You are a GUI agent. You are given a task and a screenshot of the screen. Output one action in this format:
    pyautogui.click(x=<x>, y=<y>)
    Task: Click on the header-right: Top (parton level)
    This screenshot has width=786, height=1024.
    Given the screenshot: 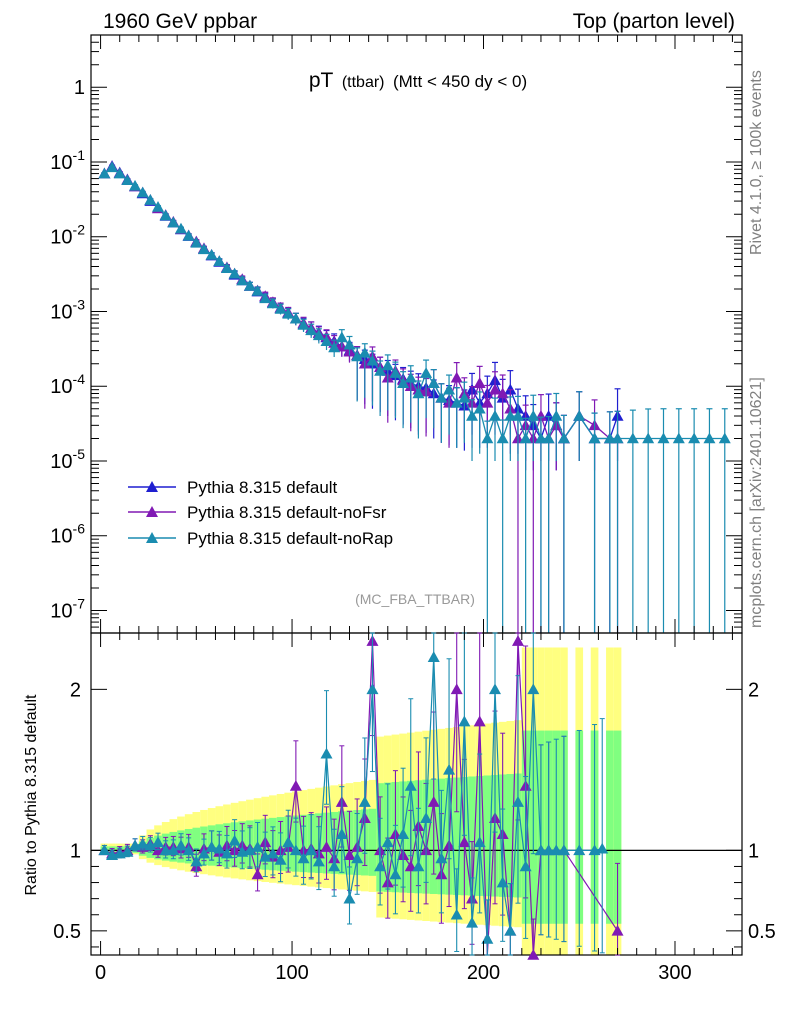 What is the action you would take?
    pyautogui.click(x=654, y=21)
    